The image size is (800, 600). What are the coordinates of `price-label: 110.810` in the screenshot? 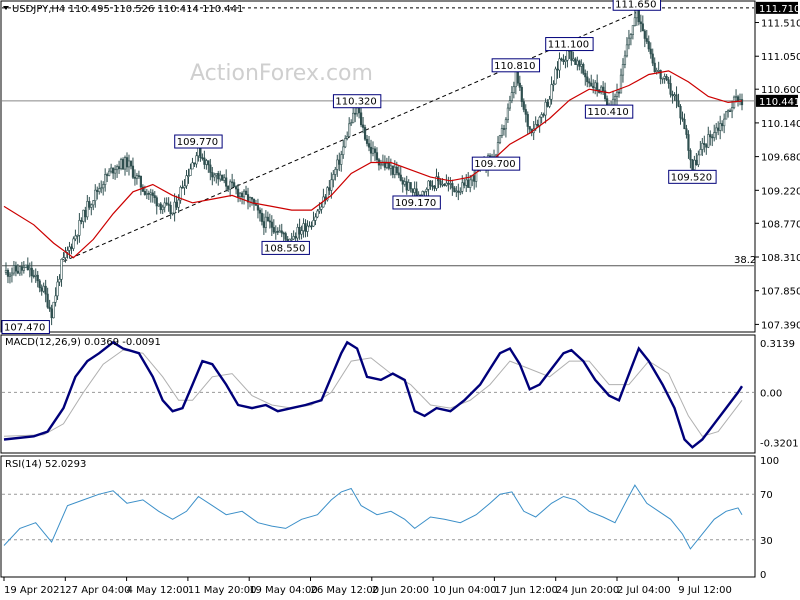 It's located at (514, 66).